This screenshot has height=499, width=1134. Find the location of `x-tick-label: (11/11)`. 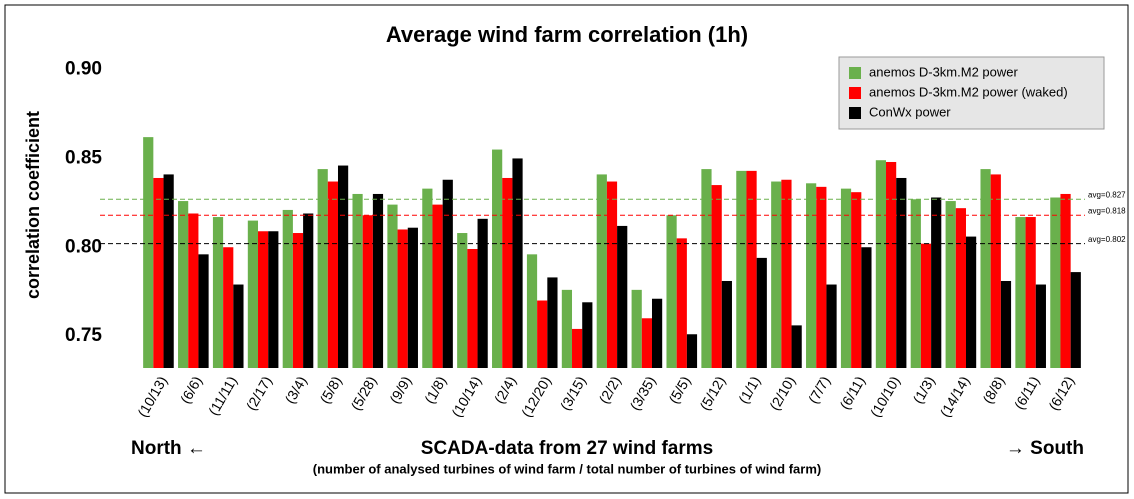

x-tick-label: (11/11) is located at coordinates (222, 395).